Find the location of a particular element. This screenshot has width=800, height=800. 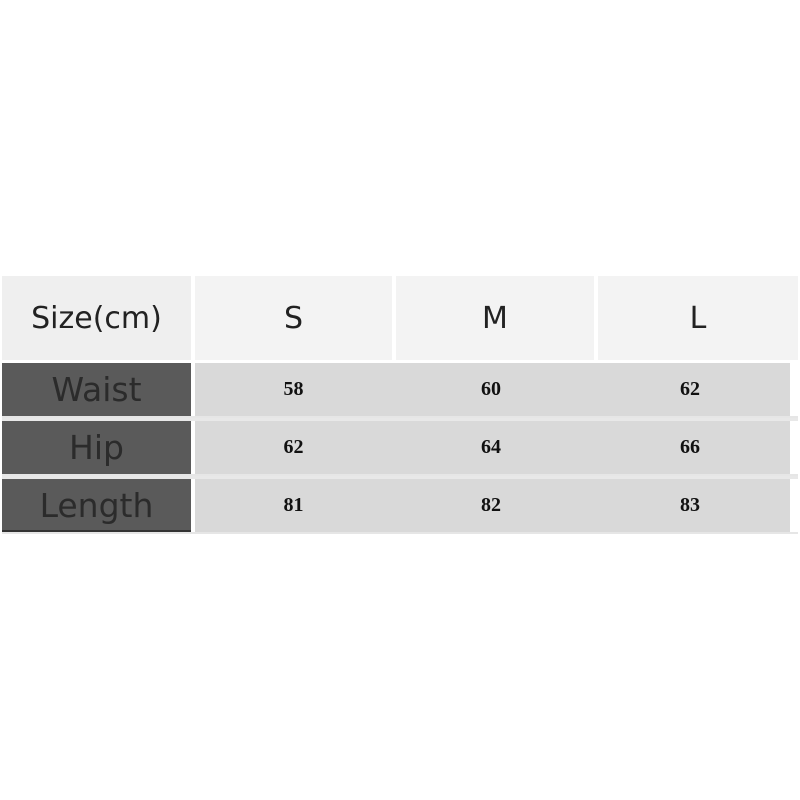

table-row-hip: Hip 62 64 66 is located at coordinates (400, 448).